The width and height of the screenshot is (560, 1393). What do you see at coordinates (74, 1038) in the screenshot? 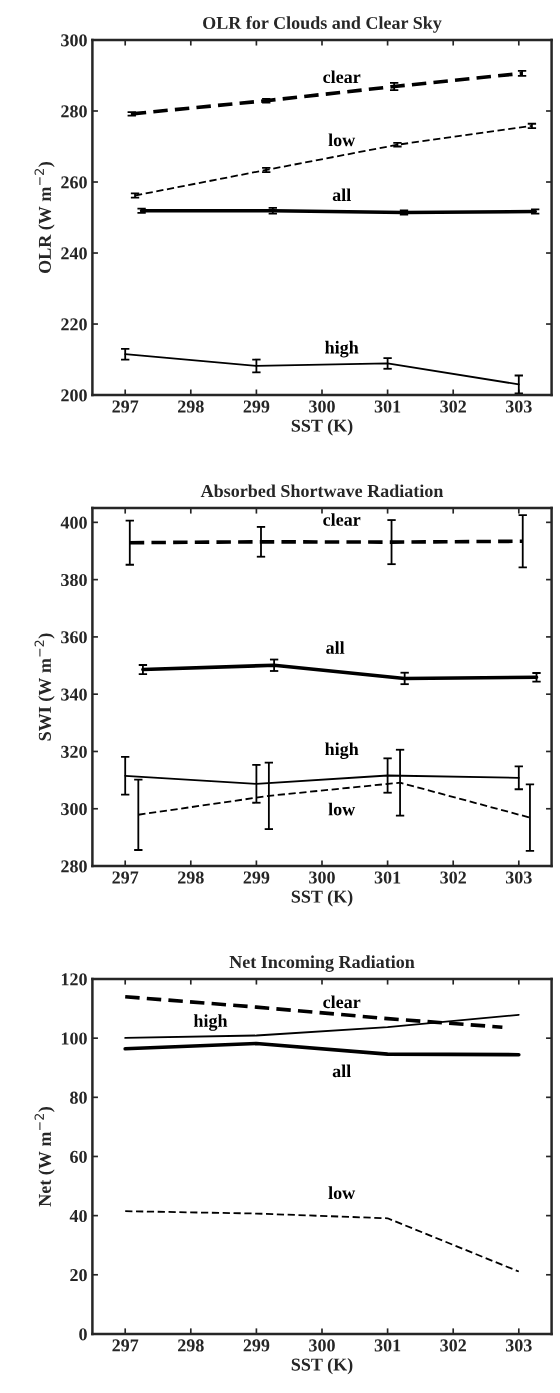
I see `y-tick-label: 100` at bounding box center [74, 1038].